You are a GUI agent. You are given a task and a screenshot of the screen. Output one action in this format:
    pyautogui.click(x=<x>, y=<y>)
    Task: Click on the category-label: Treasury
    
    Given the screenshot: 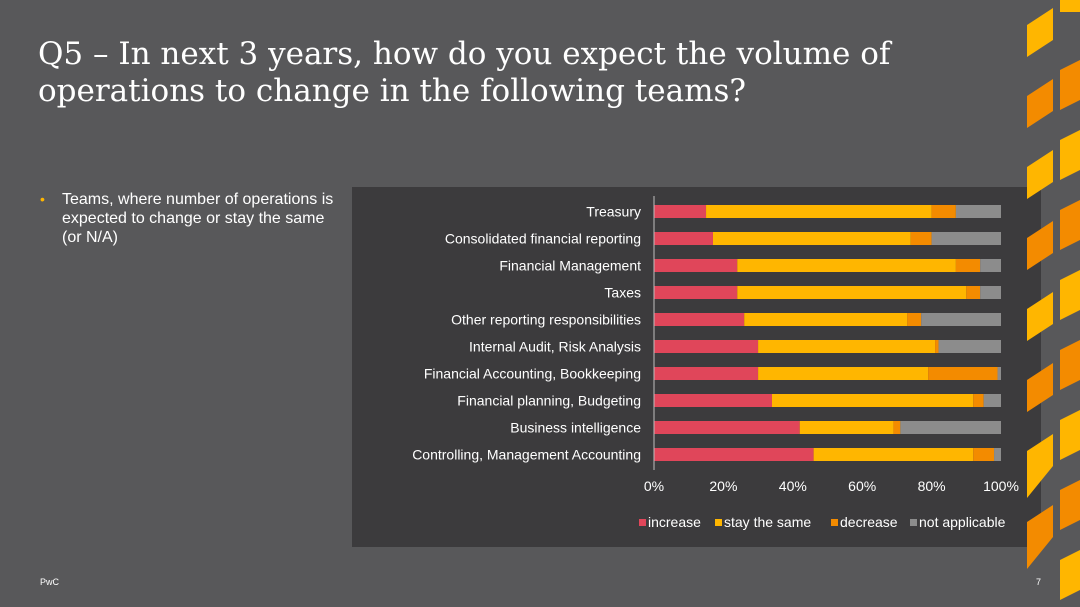 What is the action you would take?
    pyautogui.click(x=613, y=212)
    